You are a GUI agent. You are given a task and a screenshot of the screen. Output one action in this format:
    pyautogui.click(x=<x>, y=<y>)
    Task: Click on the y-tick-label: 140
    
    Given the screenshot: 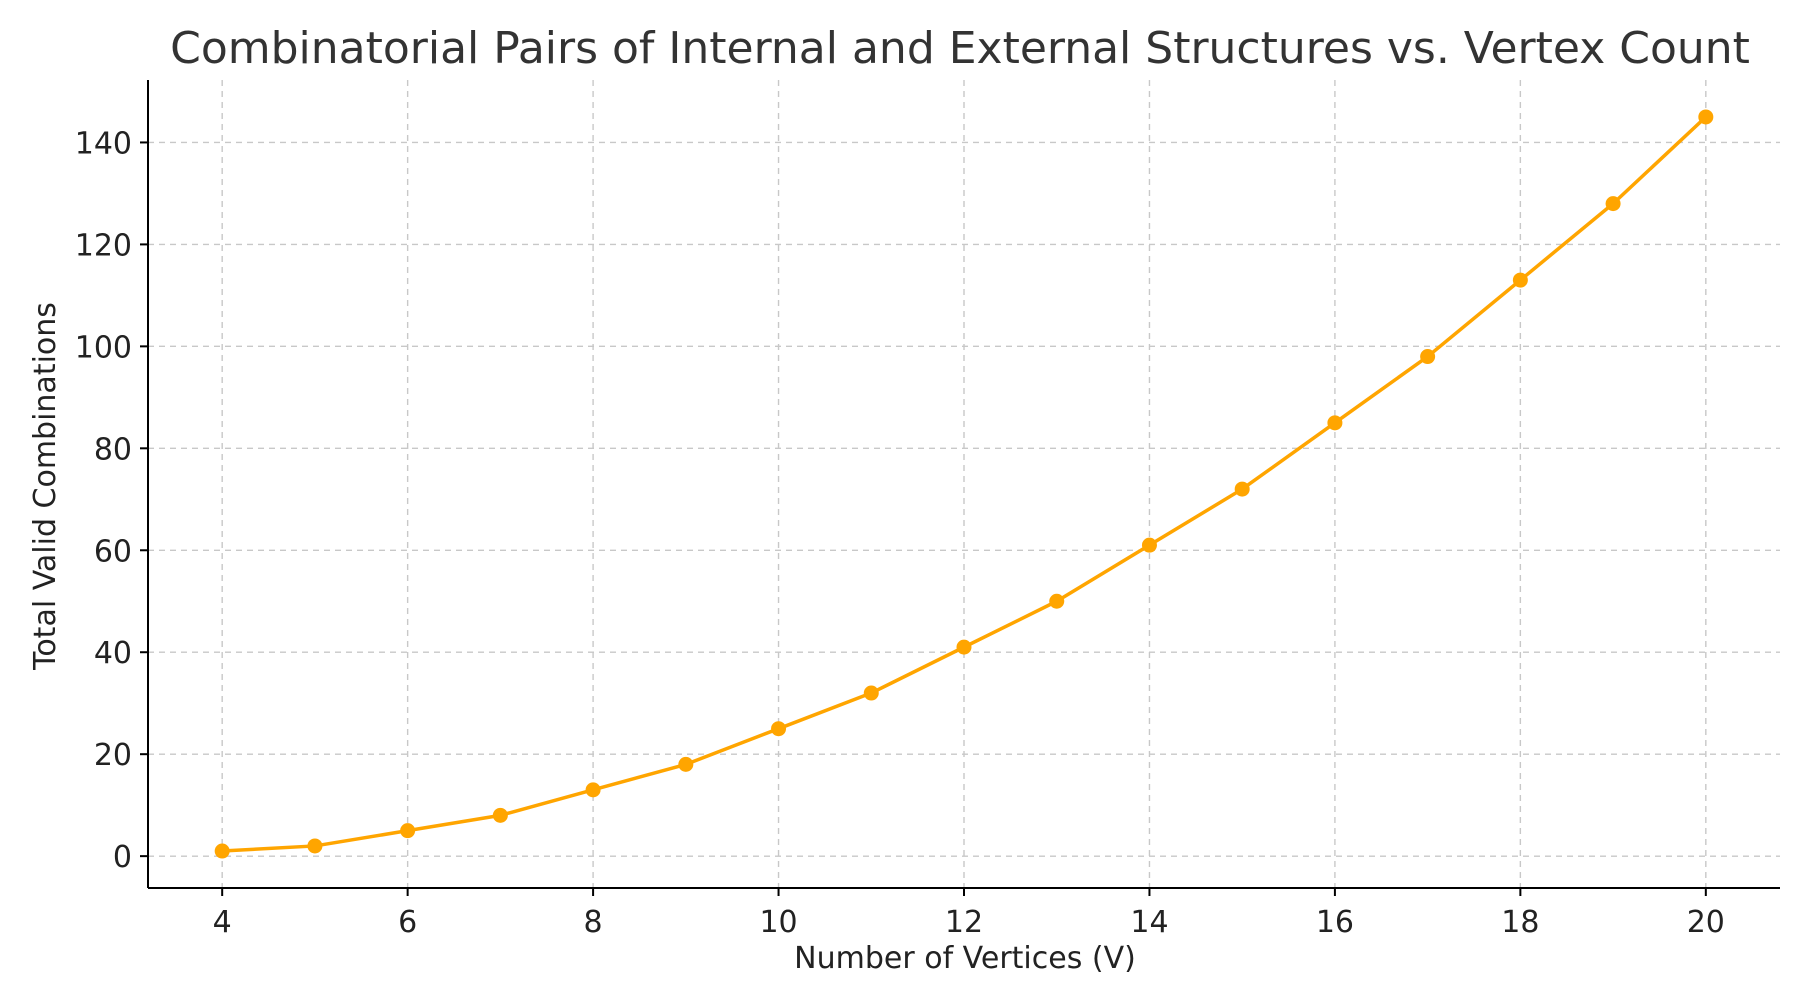 What is the action you would take?
    pyautogui.click(x=103, y=143)
    